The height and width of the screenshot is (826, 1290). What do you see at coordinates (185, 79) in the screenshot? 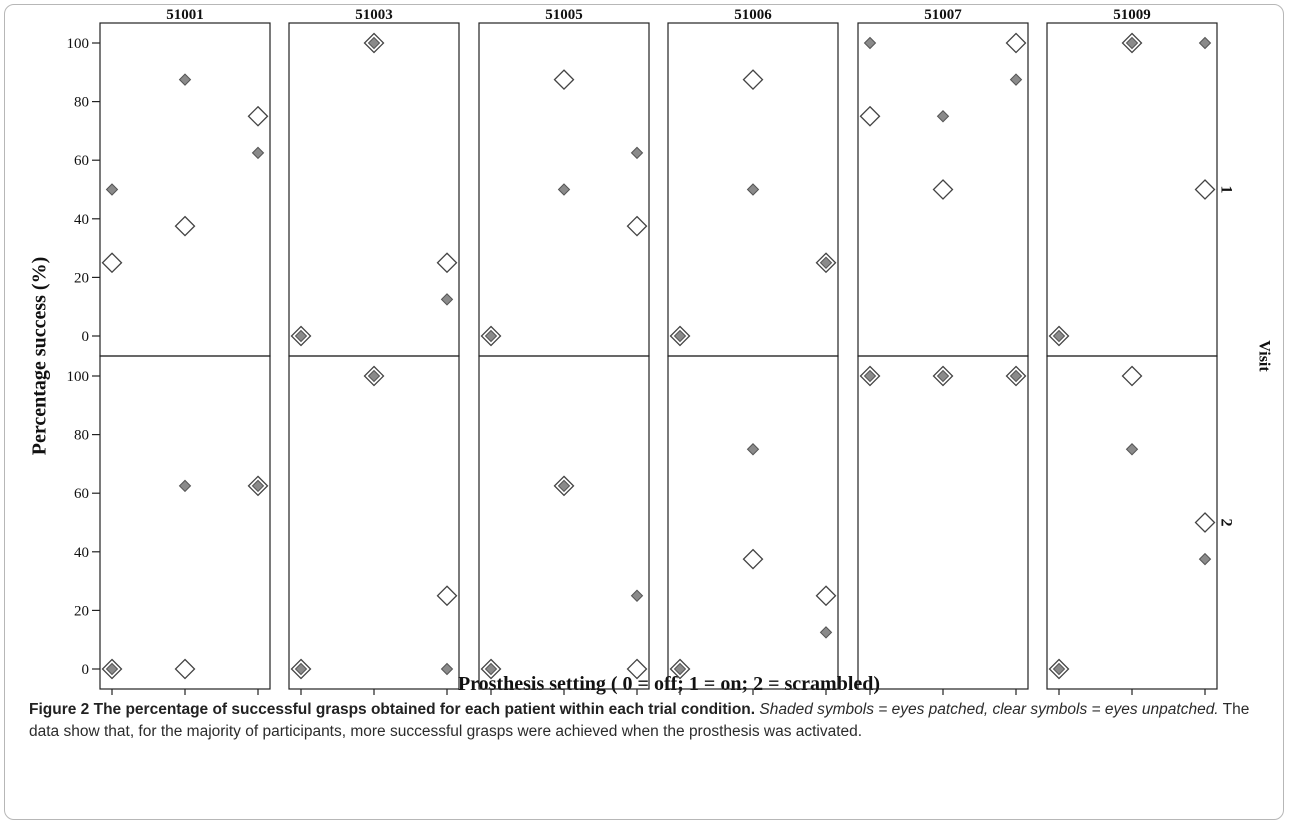
I see `shaded-point-51001-v1-x1` at bounding box center [185, 79].